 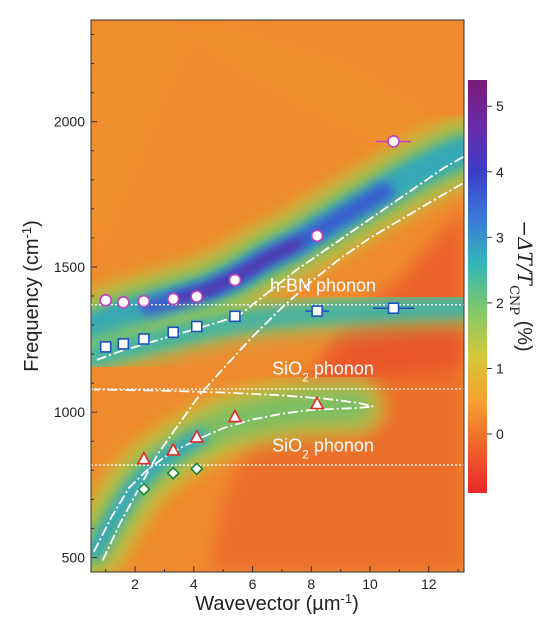 What do you see at coordinates (477, 286) in the screenshot?
I see `colorbar-gradient` at bounding box center [477, 286].